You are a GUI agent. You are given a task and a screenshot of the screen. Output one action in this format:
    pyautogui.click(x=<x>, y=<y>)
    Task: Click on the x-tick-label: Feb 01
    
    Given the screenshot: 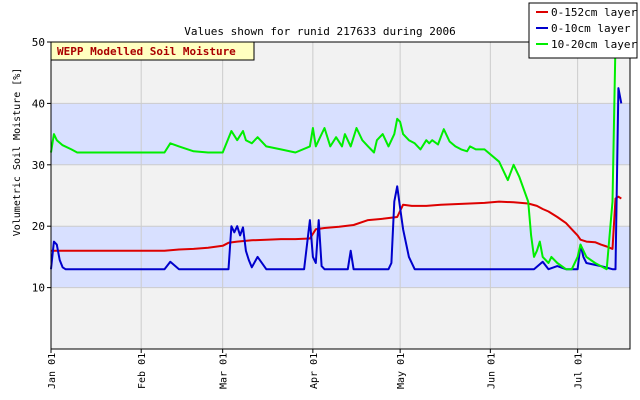 What is the action you would take?
    pyautogui.click(x=142, y=371)
    